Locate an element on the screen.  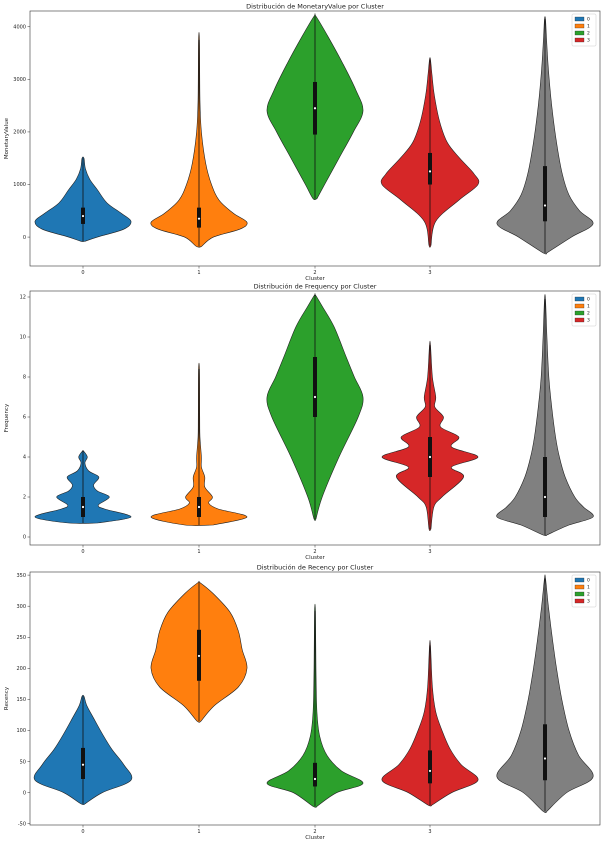
y-tick-label: 100 is located at coordinates (21, 731).